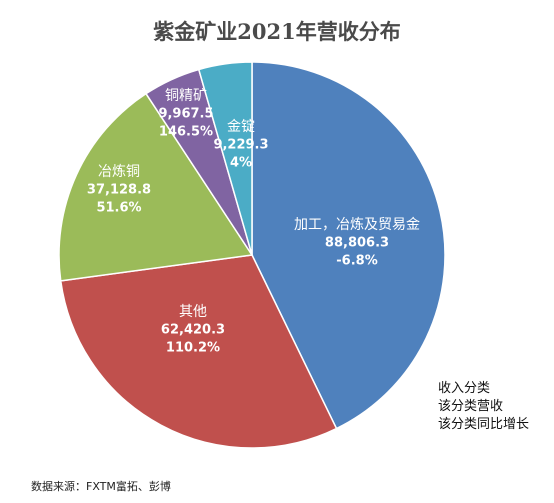 This screenshot has width=554, height=503. Describe the element at coordinates (193, 348) in the screenshot. I see `slice-label-other-change: 110.2%` at that location.